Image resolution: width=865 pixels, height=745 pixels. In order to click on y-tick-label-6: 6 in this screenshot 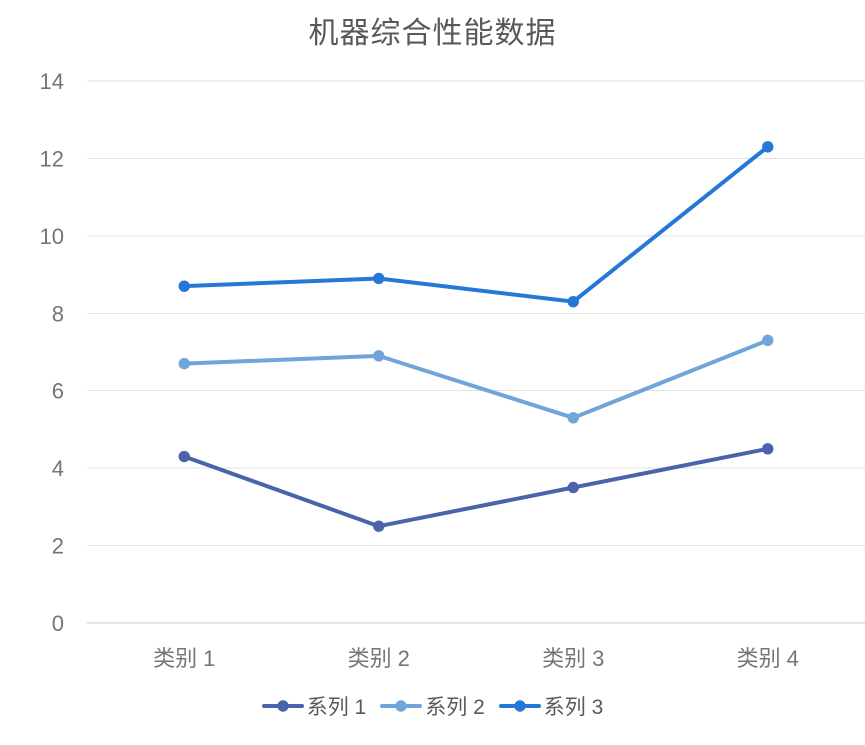, I will do `click(58, 391)`.